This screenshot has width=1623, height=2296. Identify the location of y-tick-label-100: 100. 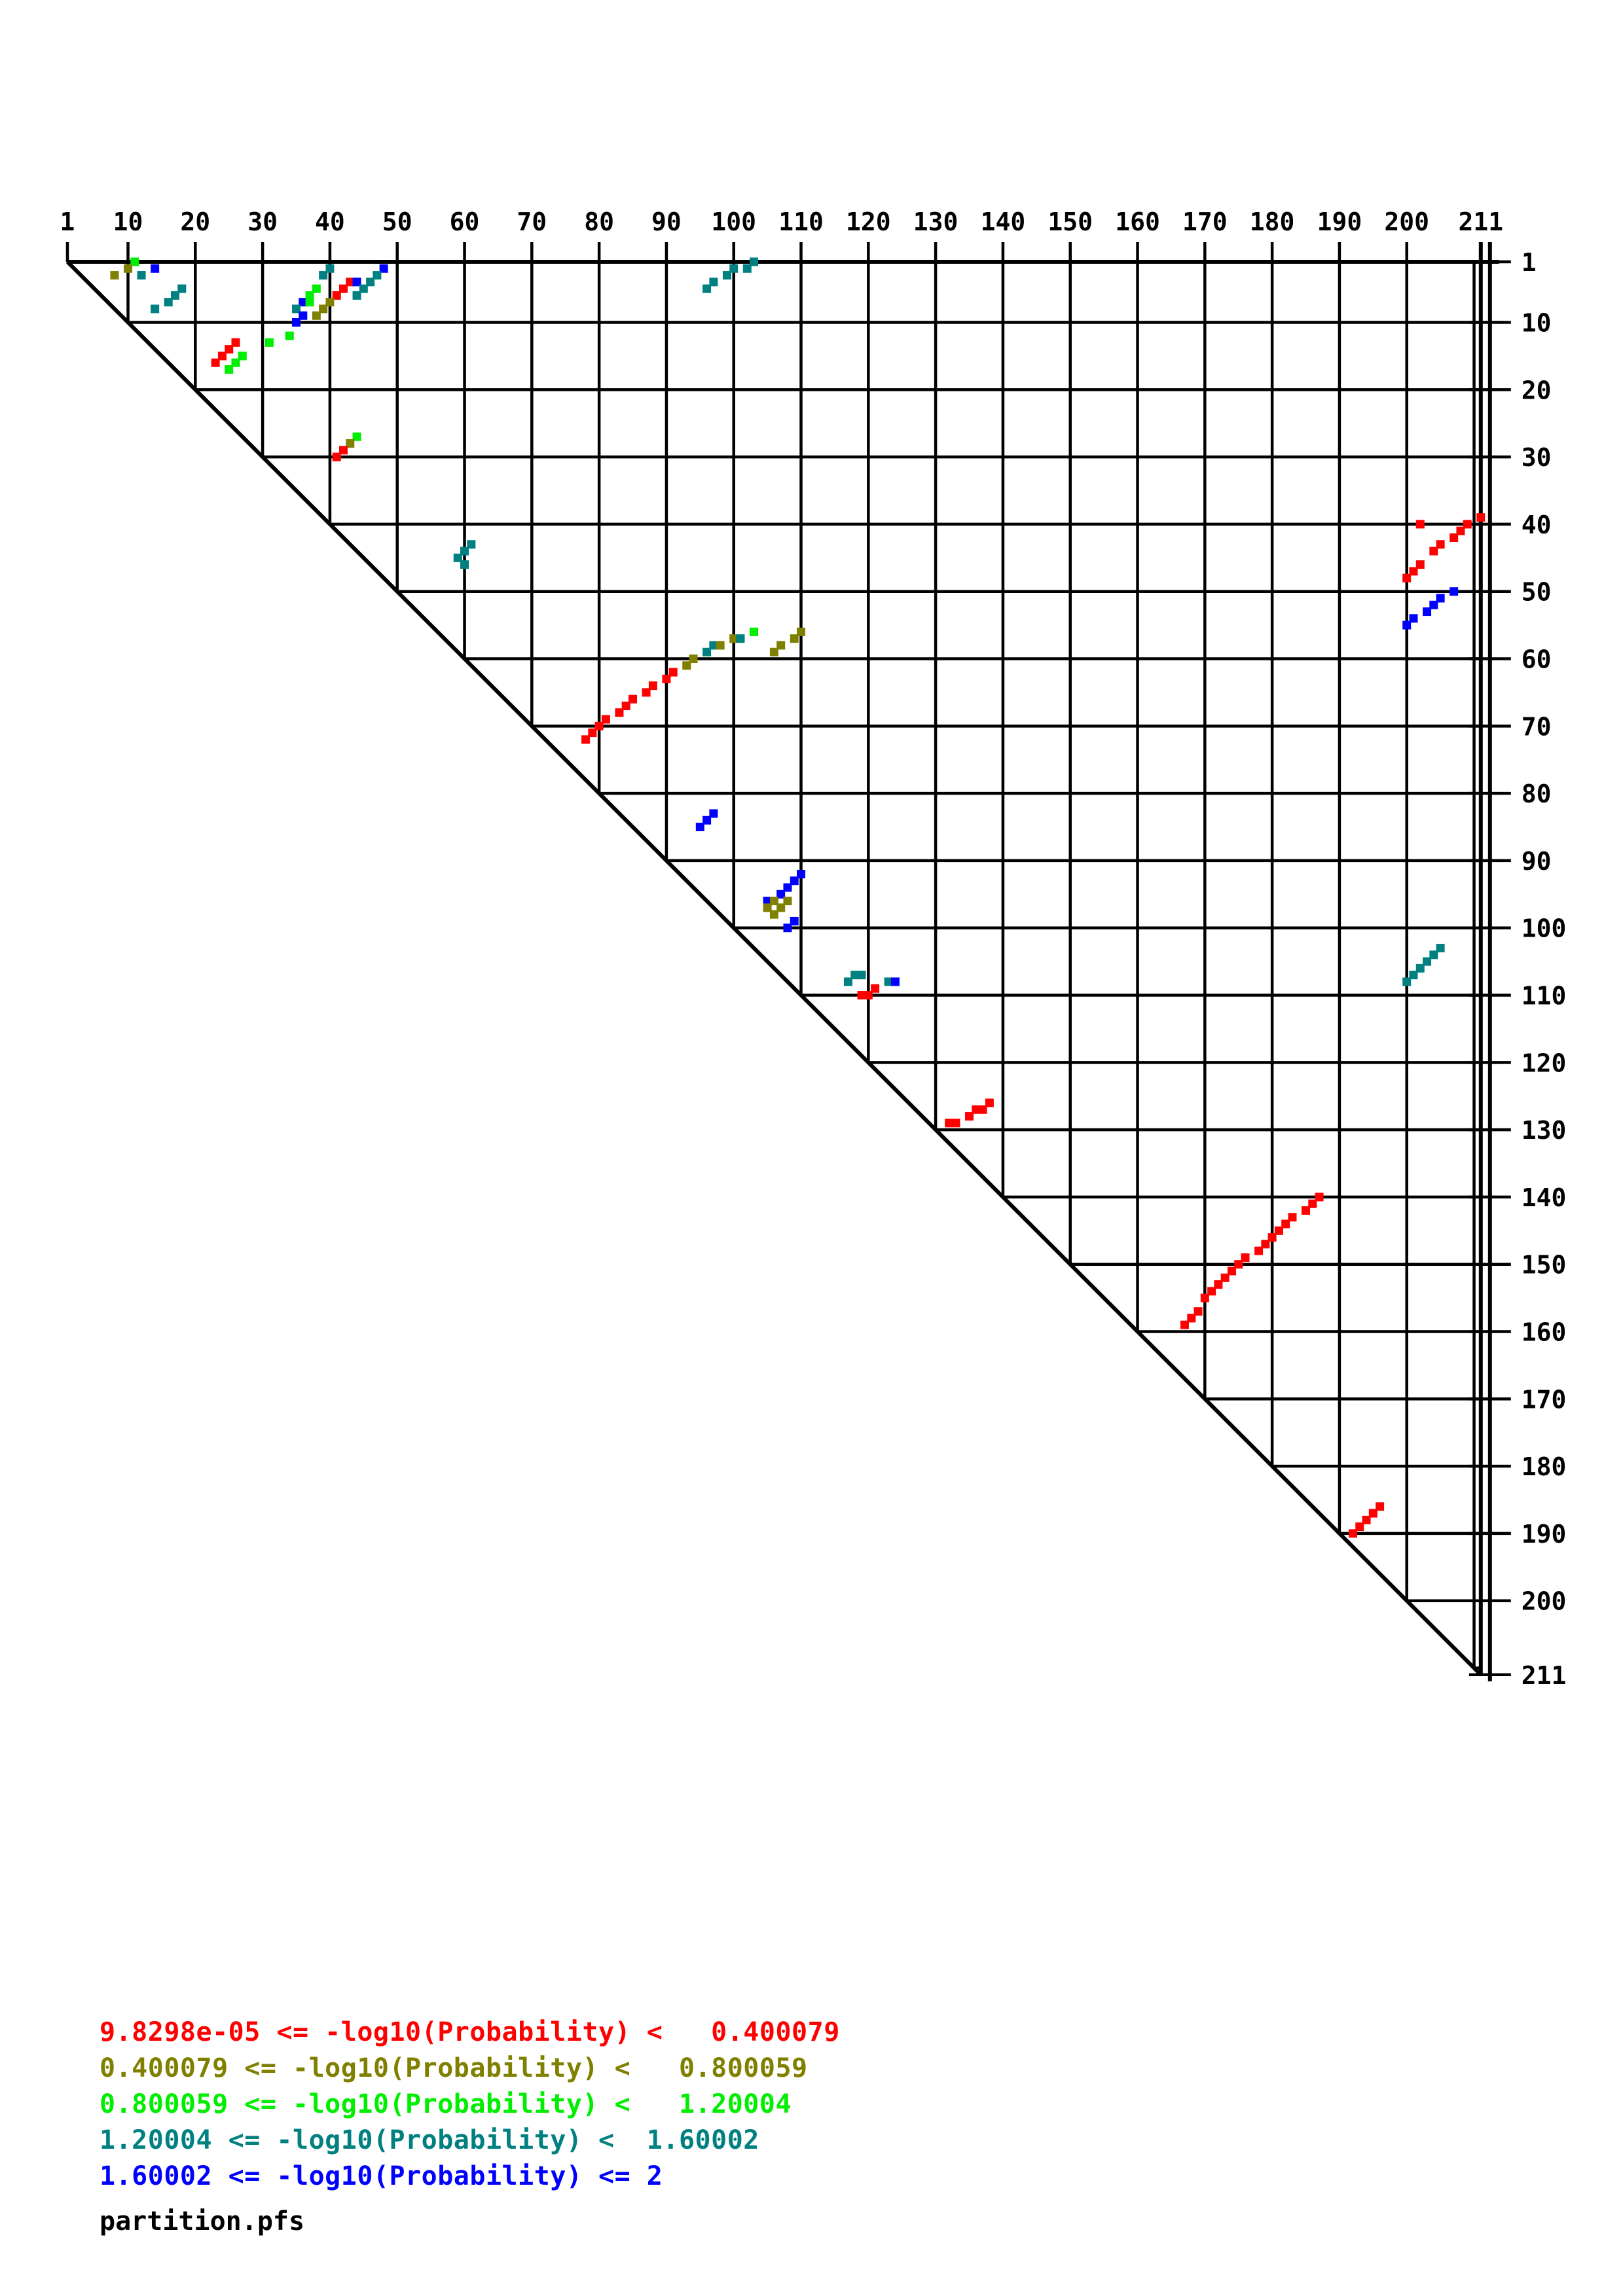
(1544, 928).